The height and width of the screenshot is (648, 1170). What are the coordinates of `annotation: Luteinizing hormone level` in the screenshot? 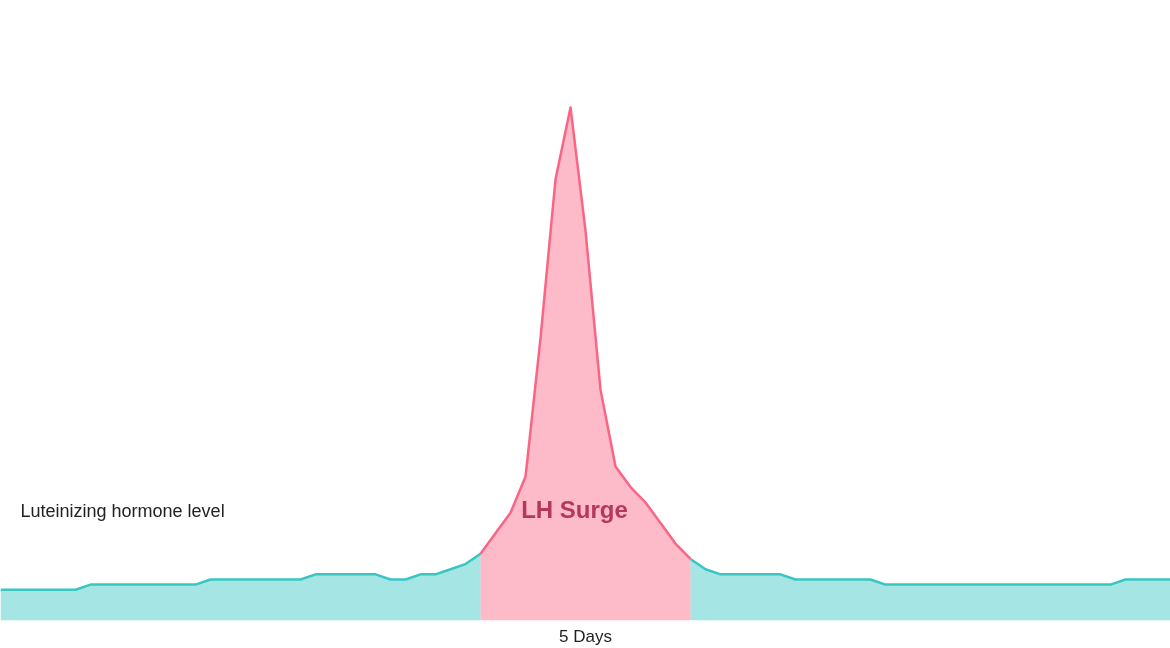 It's located at (122, 510).